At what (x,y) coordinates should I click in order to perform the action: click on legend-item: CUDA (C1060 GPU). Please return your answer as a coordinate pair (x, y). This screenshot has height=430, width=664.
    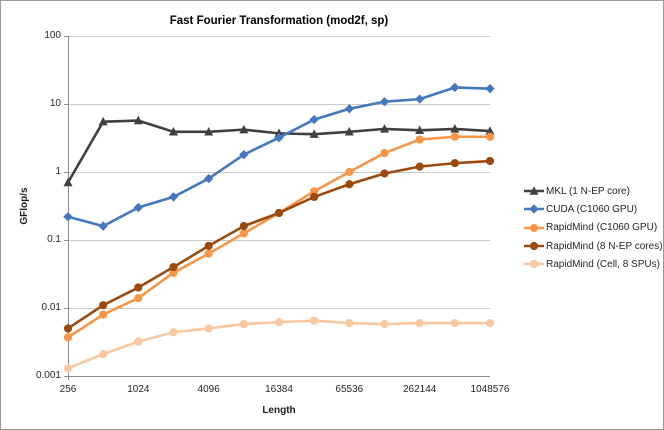
    Looking at the image, I should click on (593, 209).